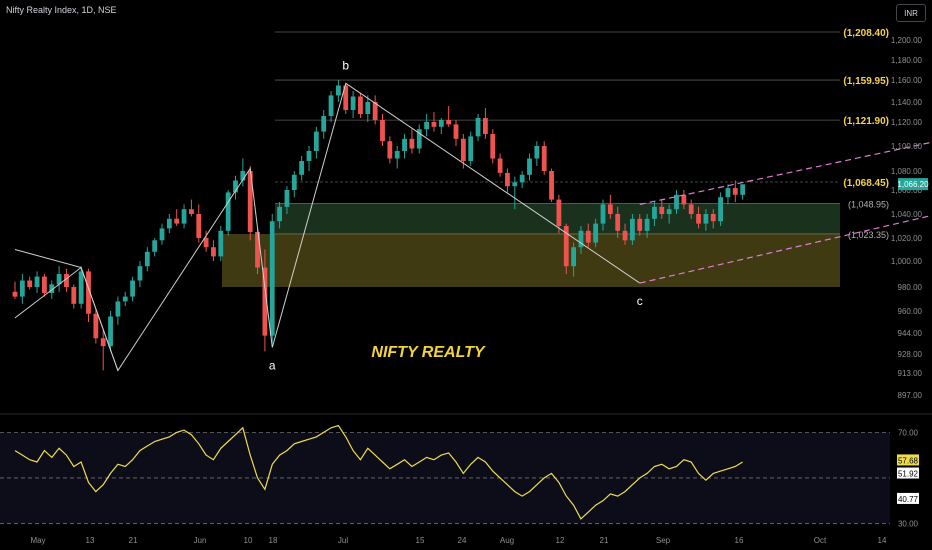 The image size is (932, 550). What do you see at coordinates (663, 540) in the screenshot?
I see `x-tick-label-12: Sep` at bounding box center [663, 540].